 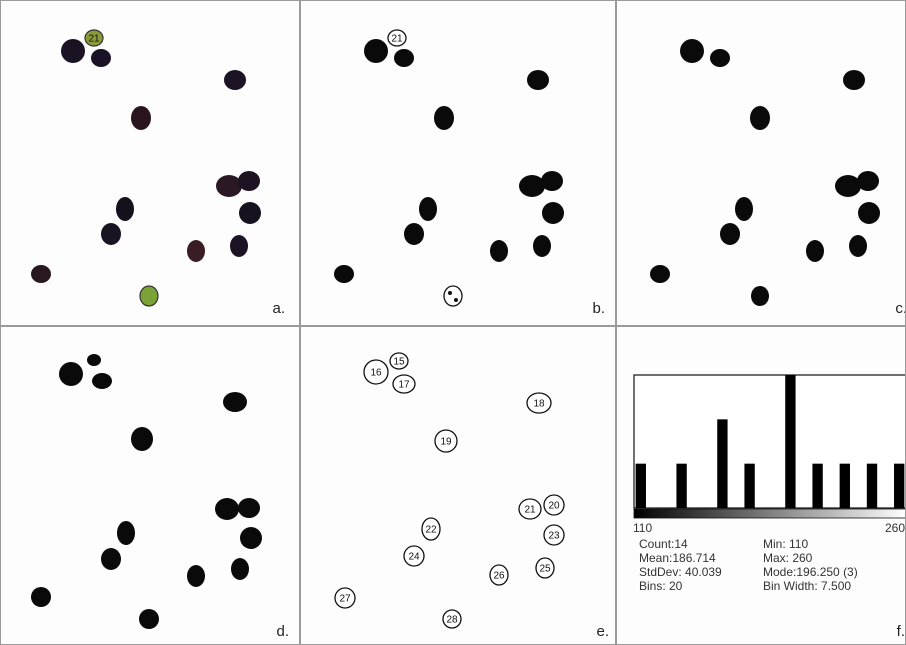 I want to click on panel-b-mark: 21, so click(x=397, y=39).